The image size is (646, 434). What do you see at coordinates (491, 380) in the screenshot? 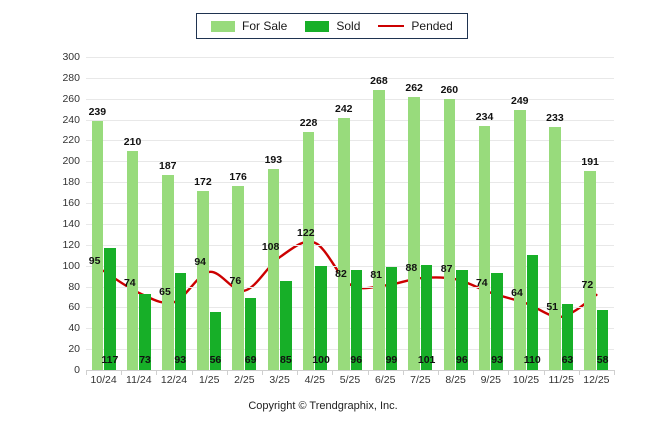
I see `x-axis-tick-label: 9/25` at bounding box center [491, 380].